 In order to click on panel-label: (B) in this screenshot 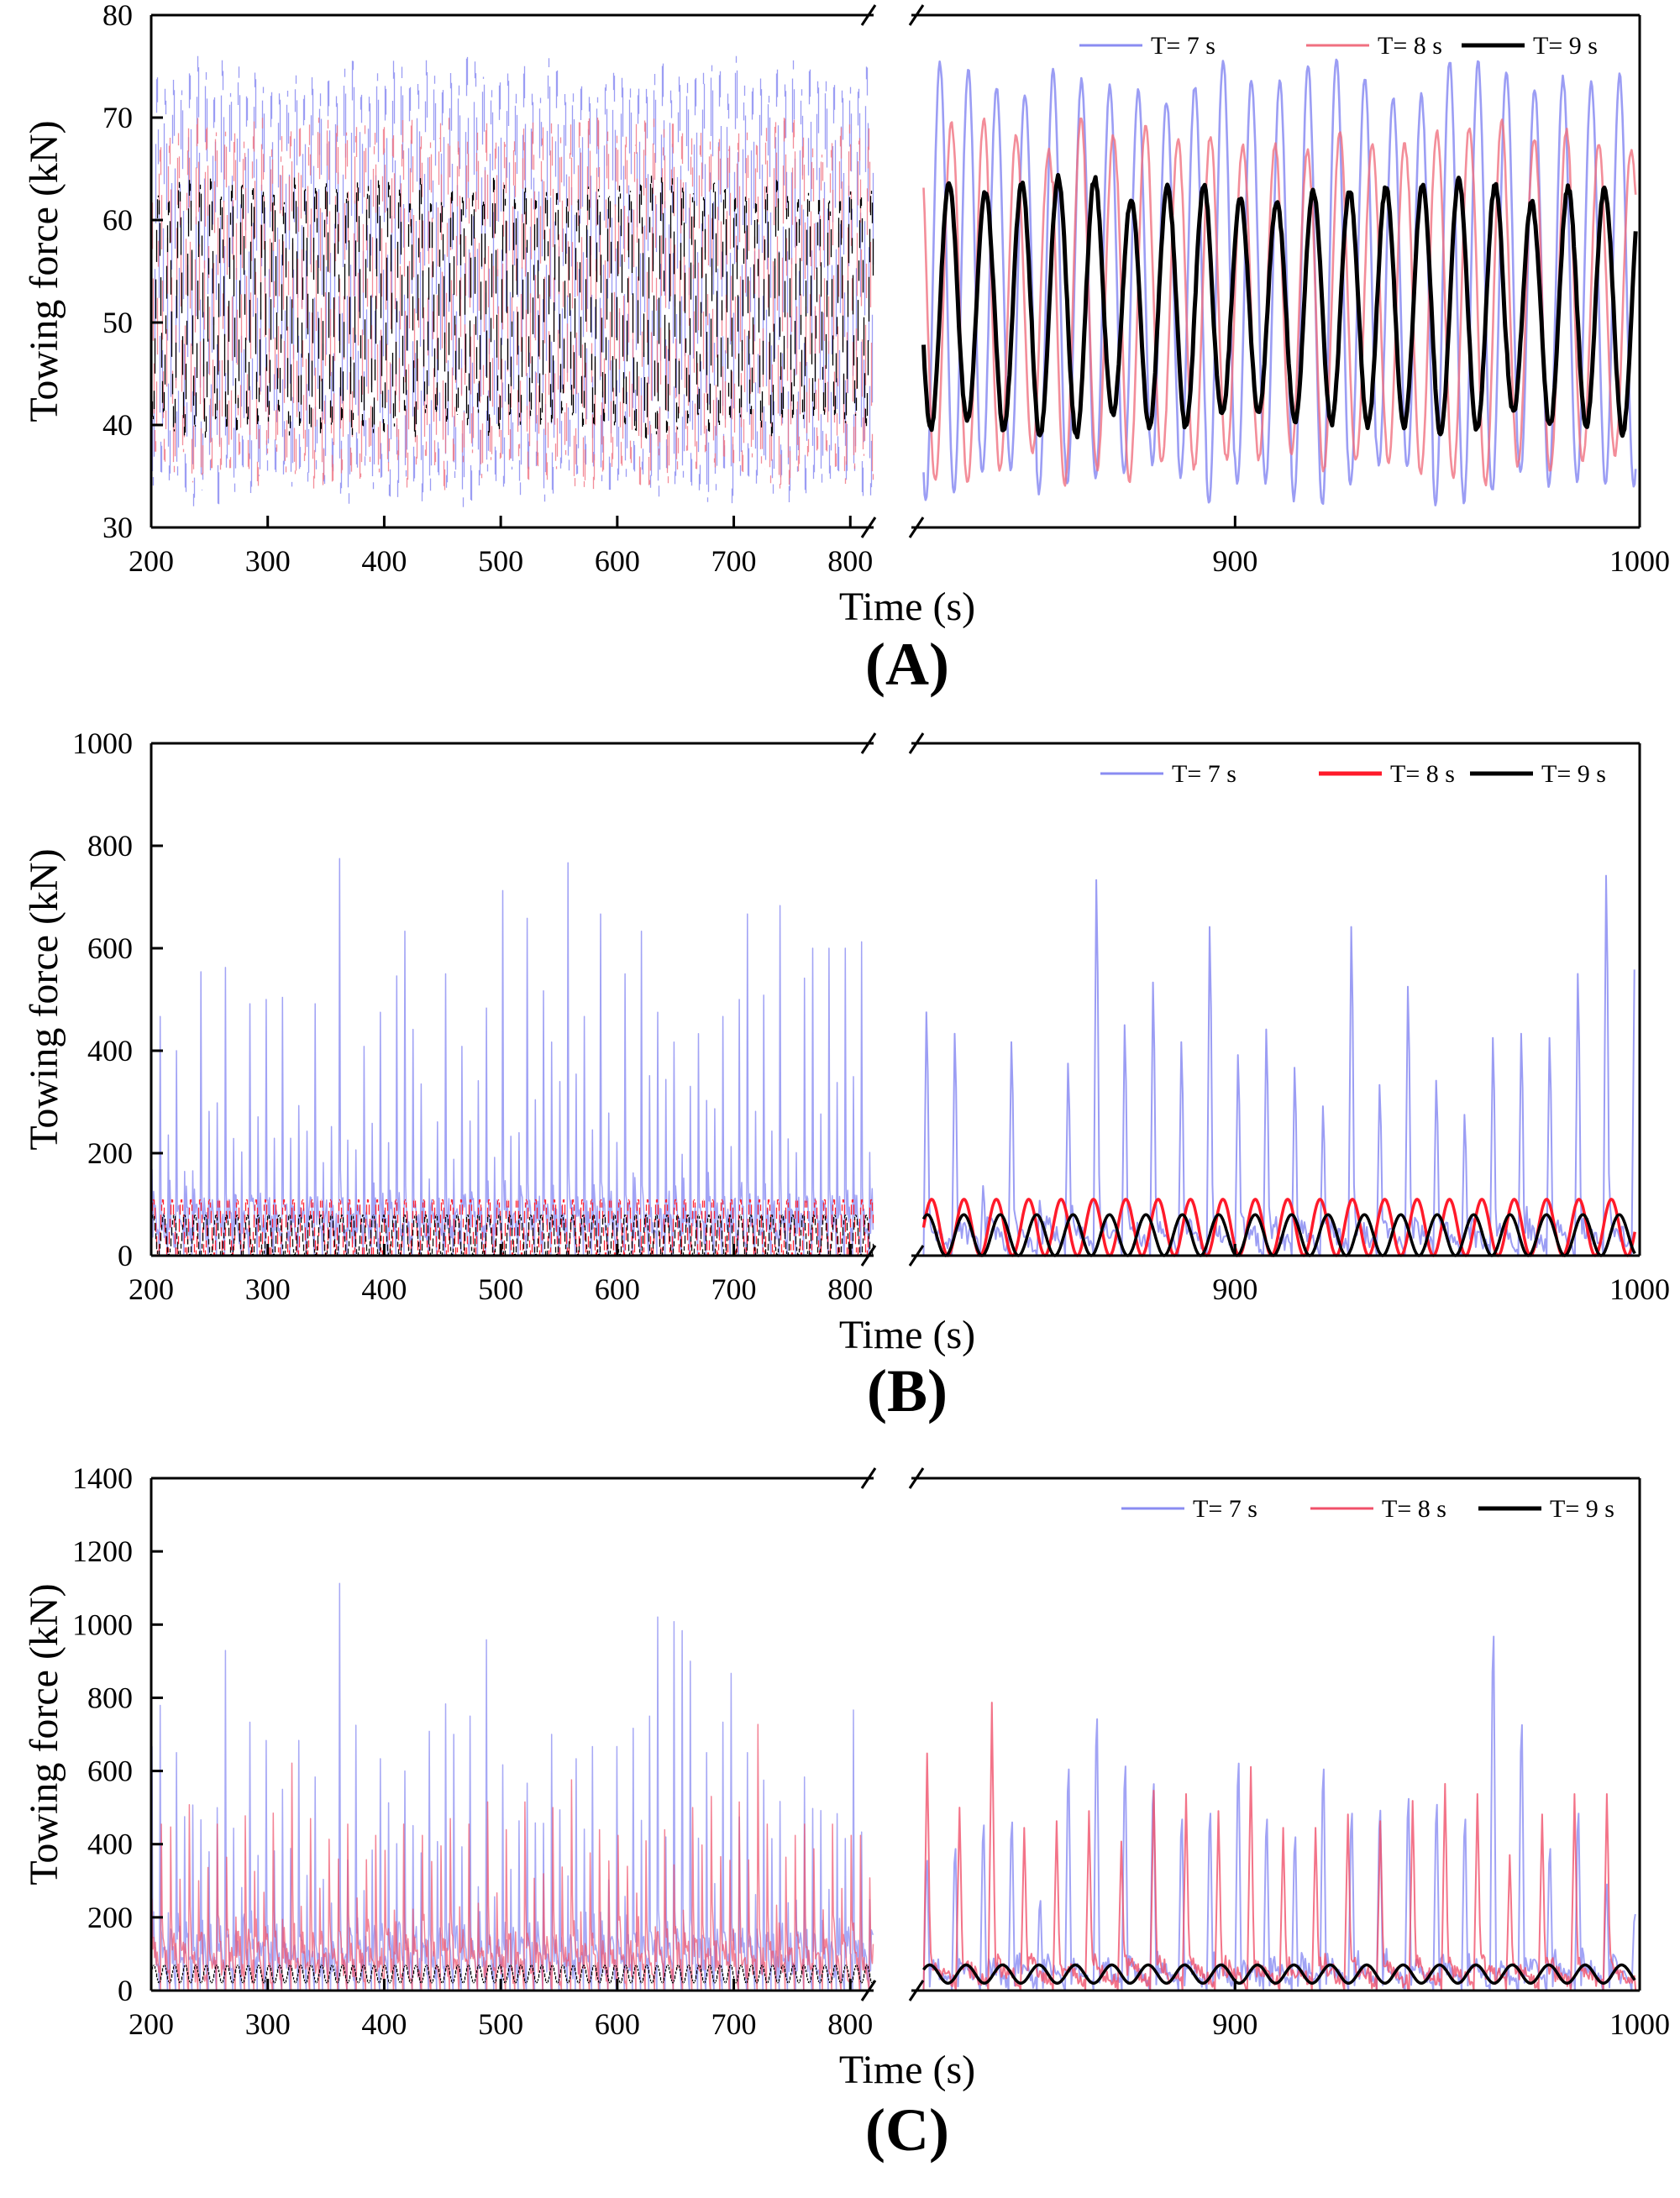, I will do `click(907, 1390)`.